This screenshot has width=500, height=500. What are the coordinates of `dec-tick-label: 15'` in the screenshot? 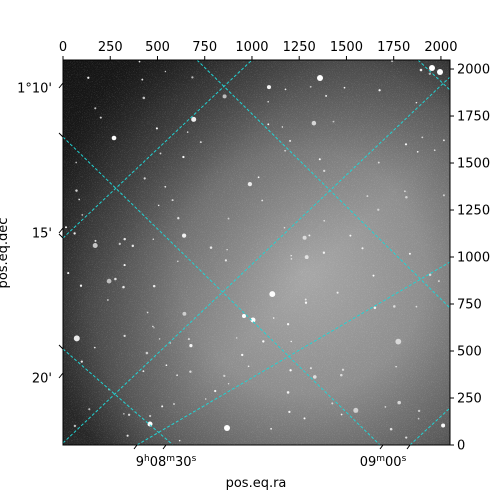 It's located at (42, 234).